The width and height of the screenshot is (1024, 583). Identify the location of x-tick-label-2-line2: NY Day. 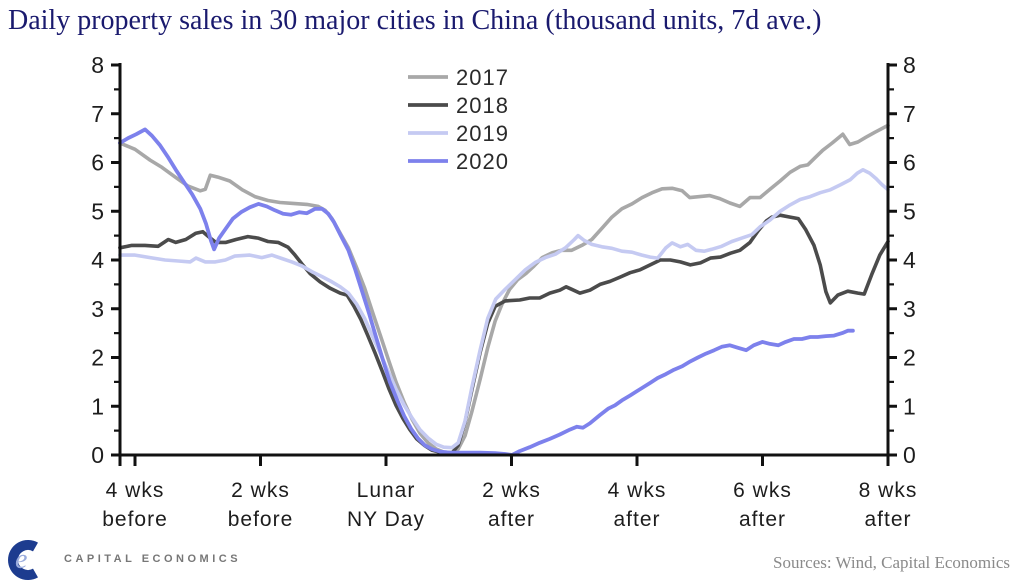
(386, 519).